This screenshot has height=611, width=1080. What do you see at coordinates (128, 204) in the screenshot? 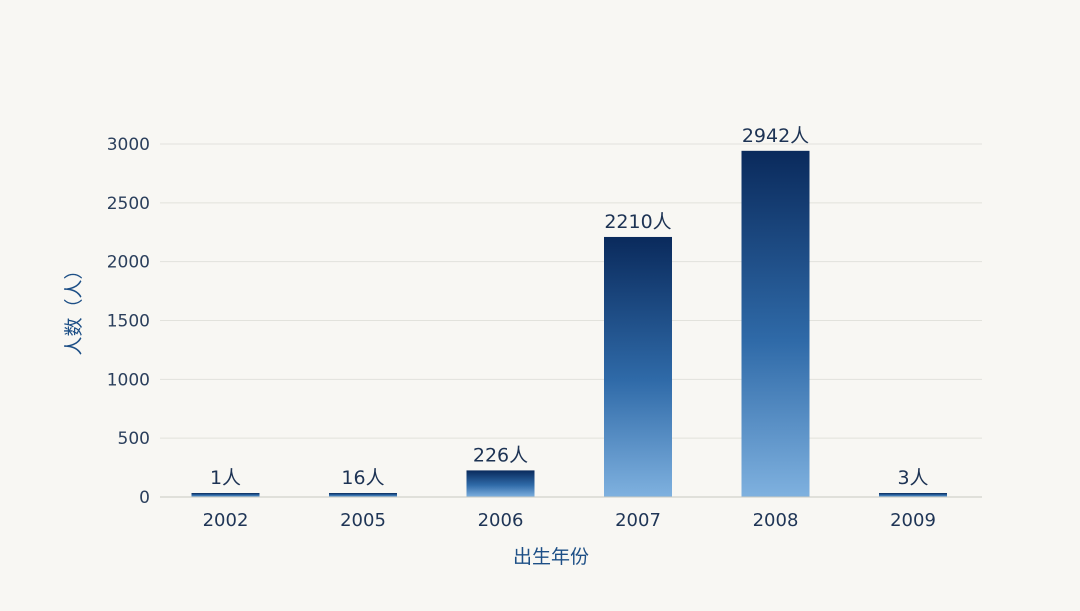
I see `y-tick-label: 2500` at bounding box center [128, 204].